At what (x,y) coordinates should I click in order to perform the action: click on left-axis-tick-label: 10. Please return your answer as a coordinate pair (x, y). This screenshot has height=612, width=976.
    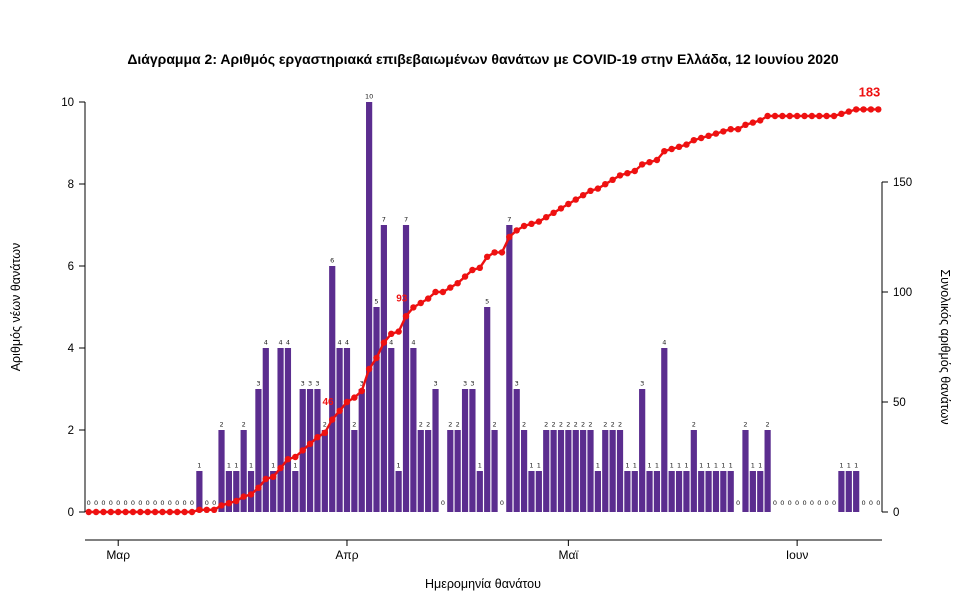
    Looking at the image, I should click on (67, 103).